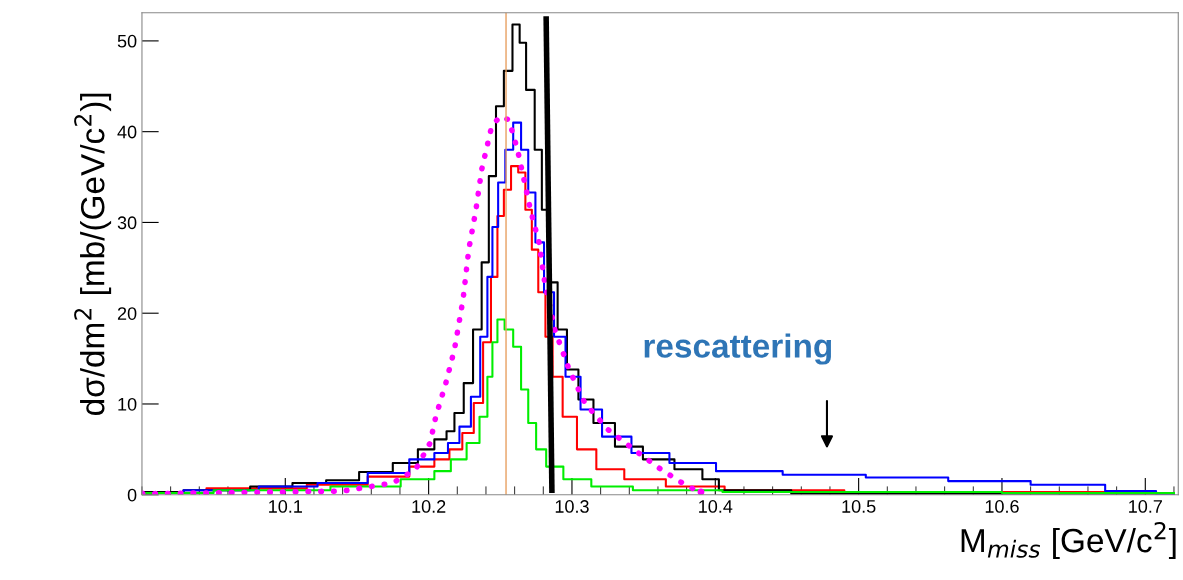 This screenshot has width=1183, height=580. What do you see at coordinates (127, 404) in the screenshot?
I see `y-tick-label: 10` at bounding box center [127, 404].